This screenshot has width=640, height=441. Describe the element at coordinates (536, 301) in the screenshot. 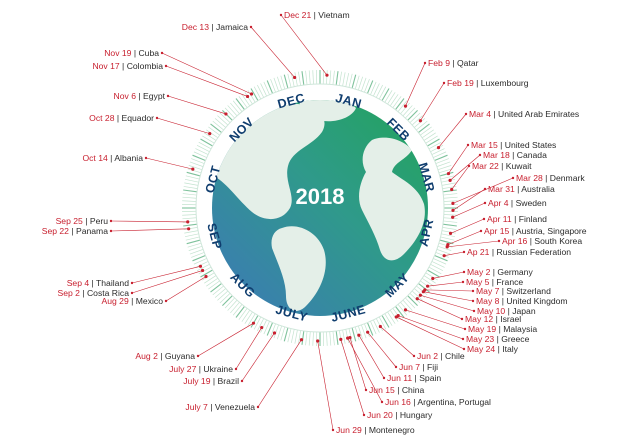

I see `event-country: United Kingdom` at that location.